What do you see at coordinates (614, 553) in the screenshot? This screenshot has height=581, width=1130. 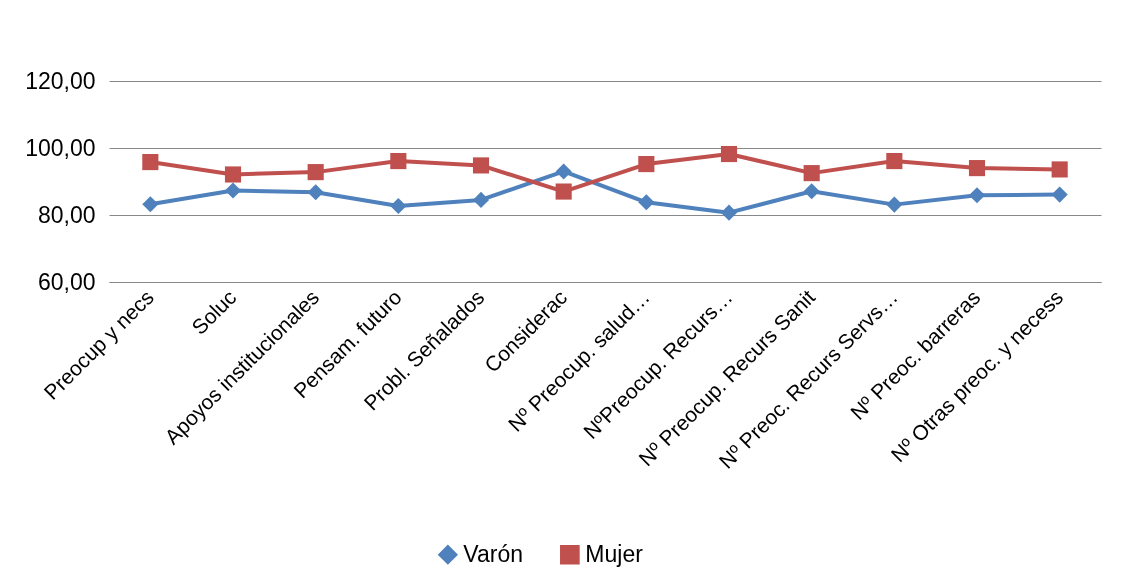 I see `legend-label: Mujer` at bounding box center [614, 553].